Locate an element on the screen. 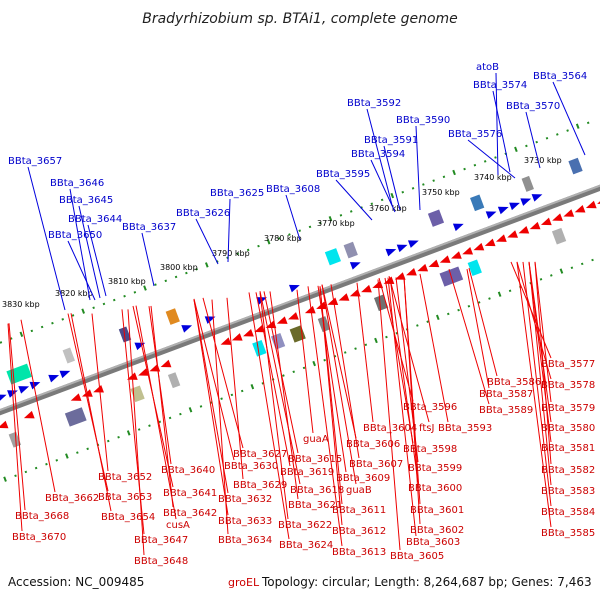 Image resolution: width=600 pixels, height=600 pixels. gene-label-bottom: BBta_3579 is located at coordinates (568, 408).